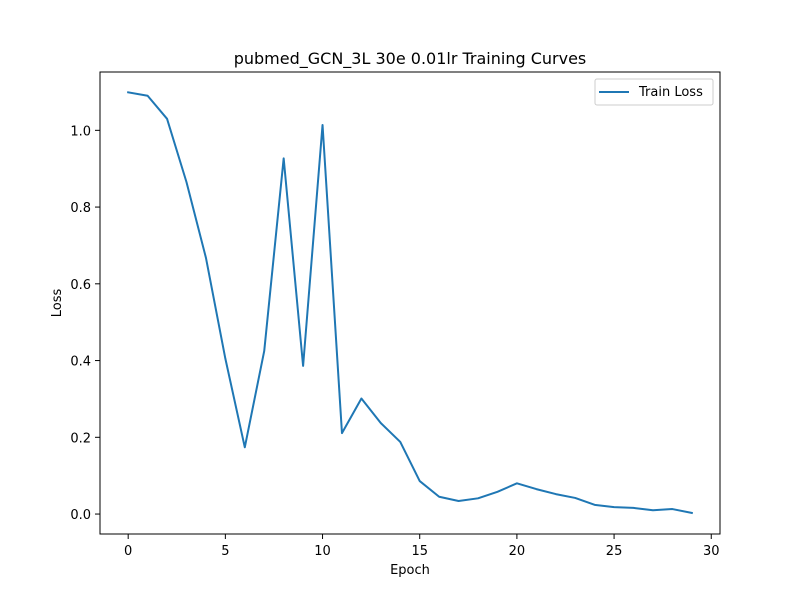 The height and width of the screenshot is (600, 800). Describe the element at coordinates (80, 131) in the screenshot. I see `y-tick-label: 1.0` at that location.